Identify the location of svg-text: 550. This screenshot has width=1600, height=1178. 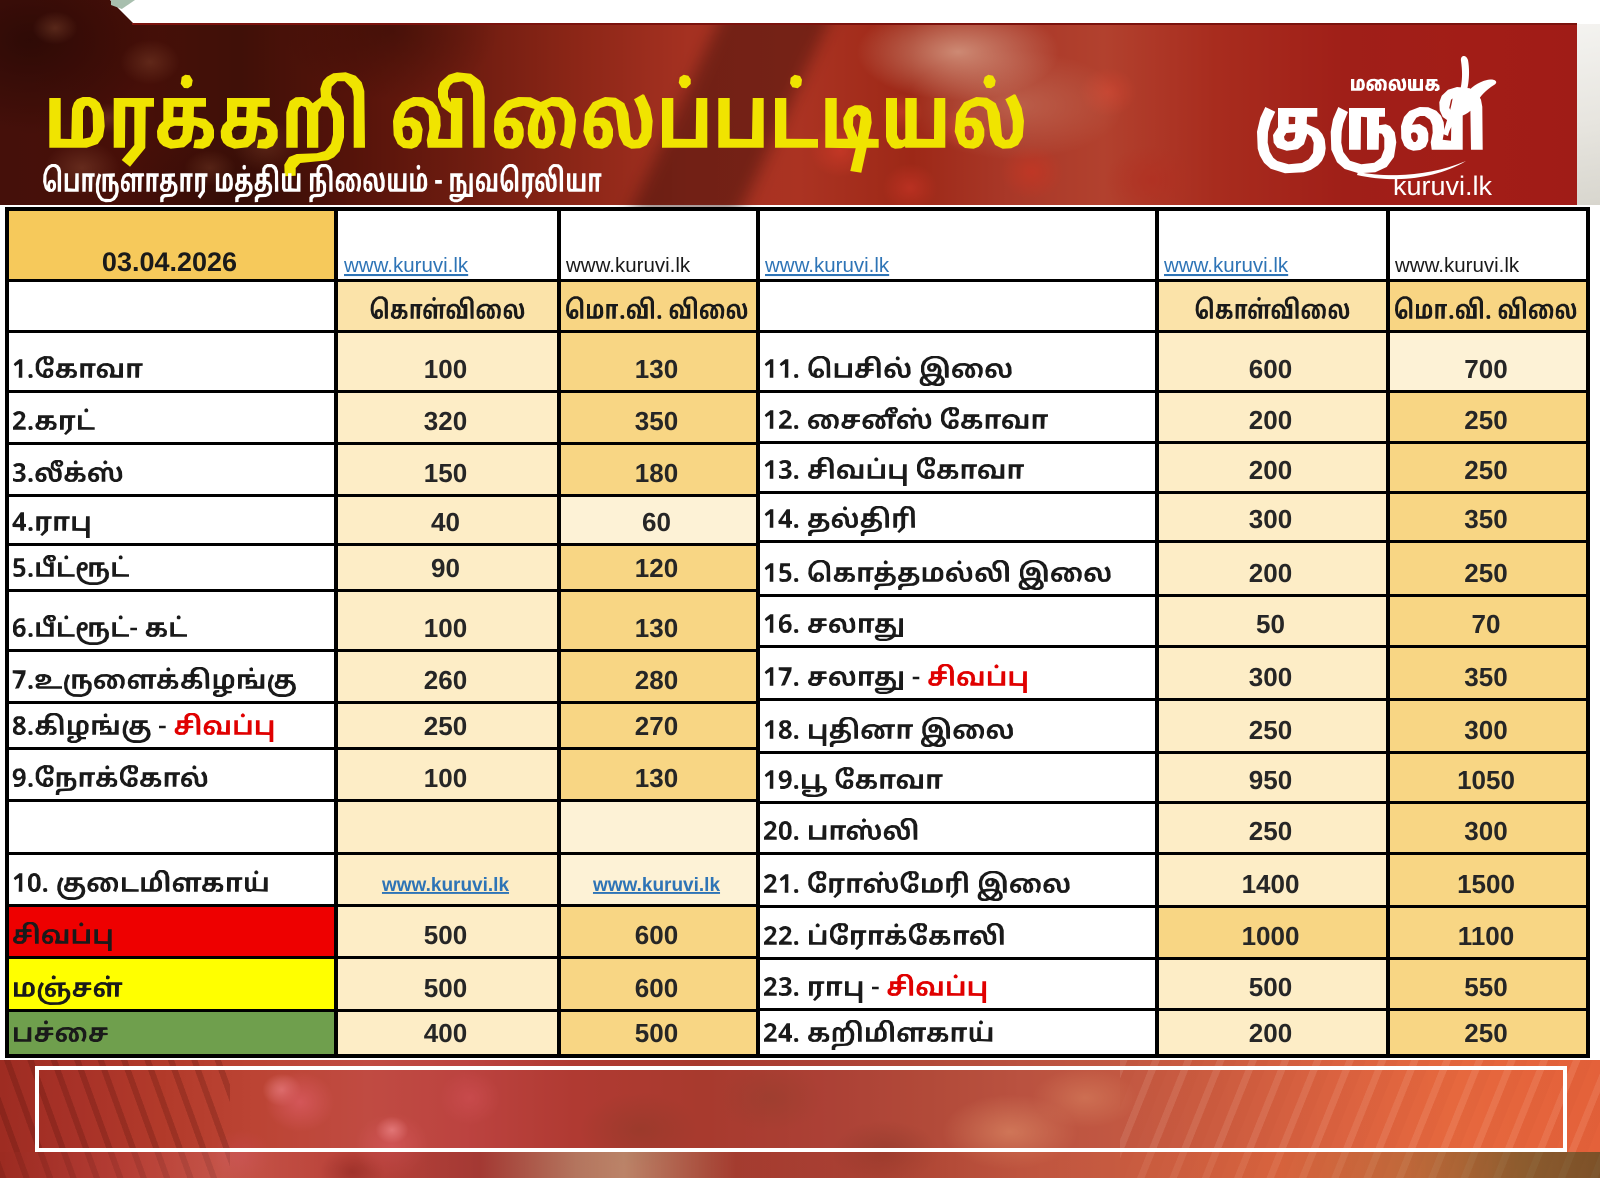
(1485, 987).